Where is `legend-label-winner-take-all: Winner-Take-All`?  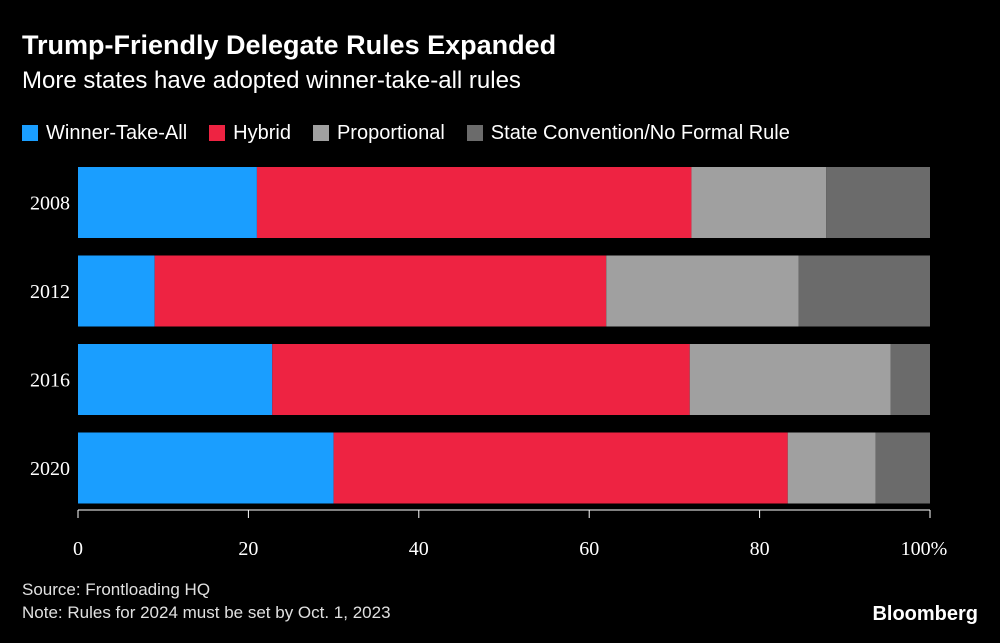 legend-label-winner-take-all: Winner-Take-All is located at coordinates (117, 132).